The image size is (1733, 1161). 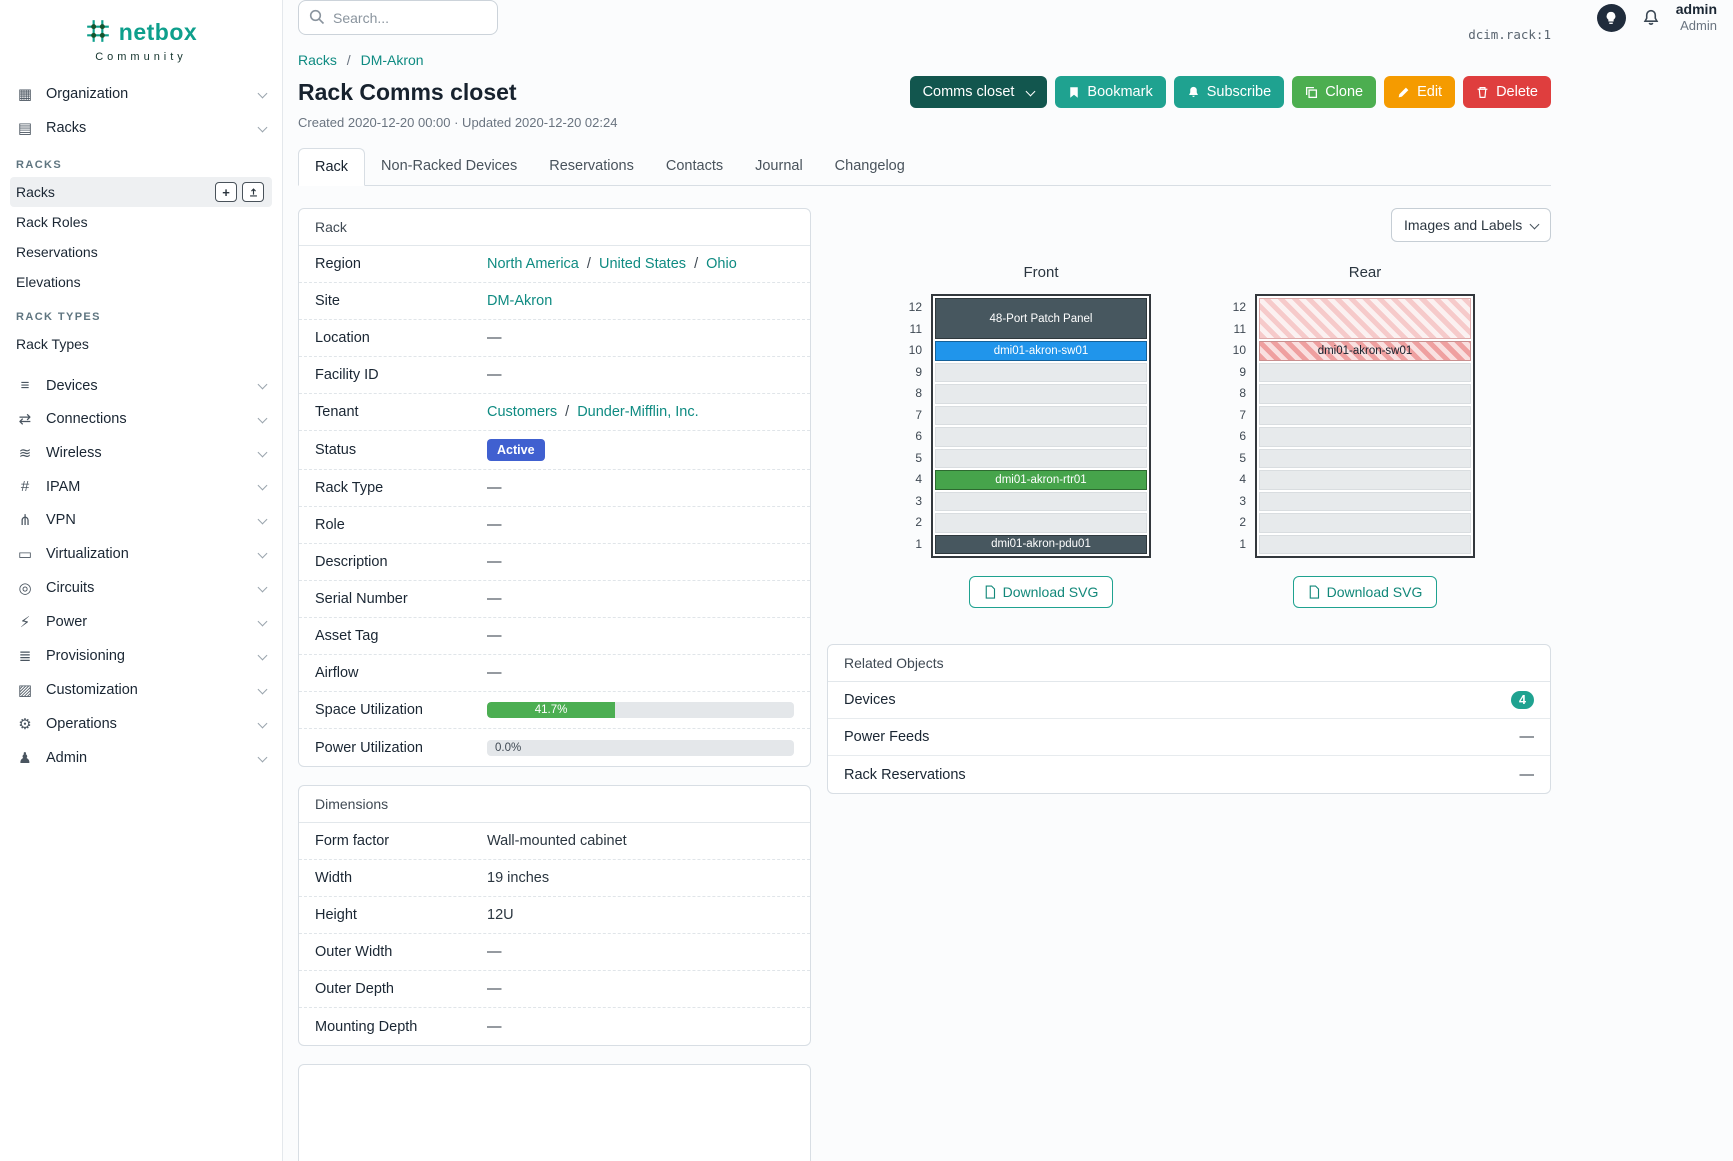 What do you see at coordinates (1365, 351) in the screenshot?
I see `rack-rear-device-switch: dmi01-akron-sw01` at bounding box center [1365, 351].